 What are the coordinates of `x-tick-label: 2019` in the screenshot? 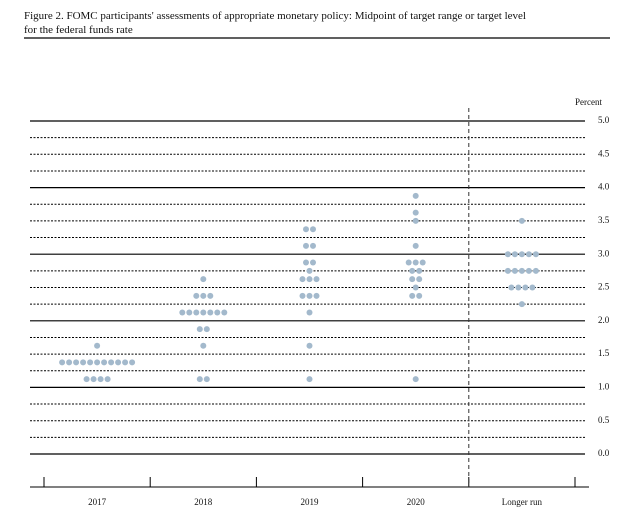 It's located at (310, 502).